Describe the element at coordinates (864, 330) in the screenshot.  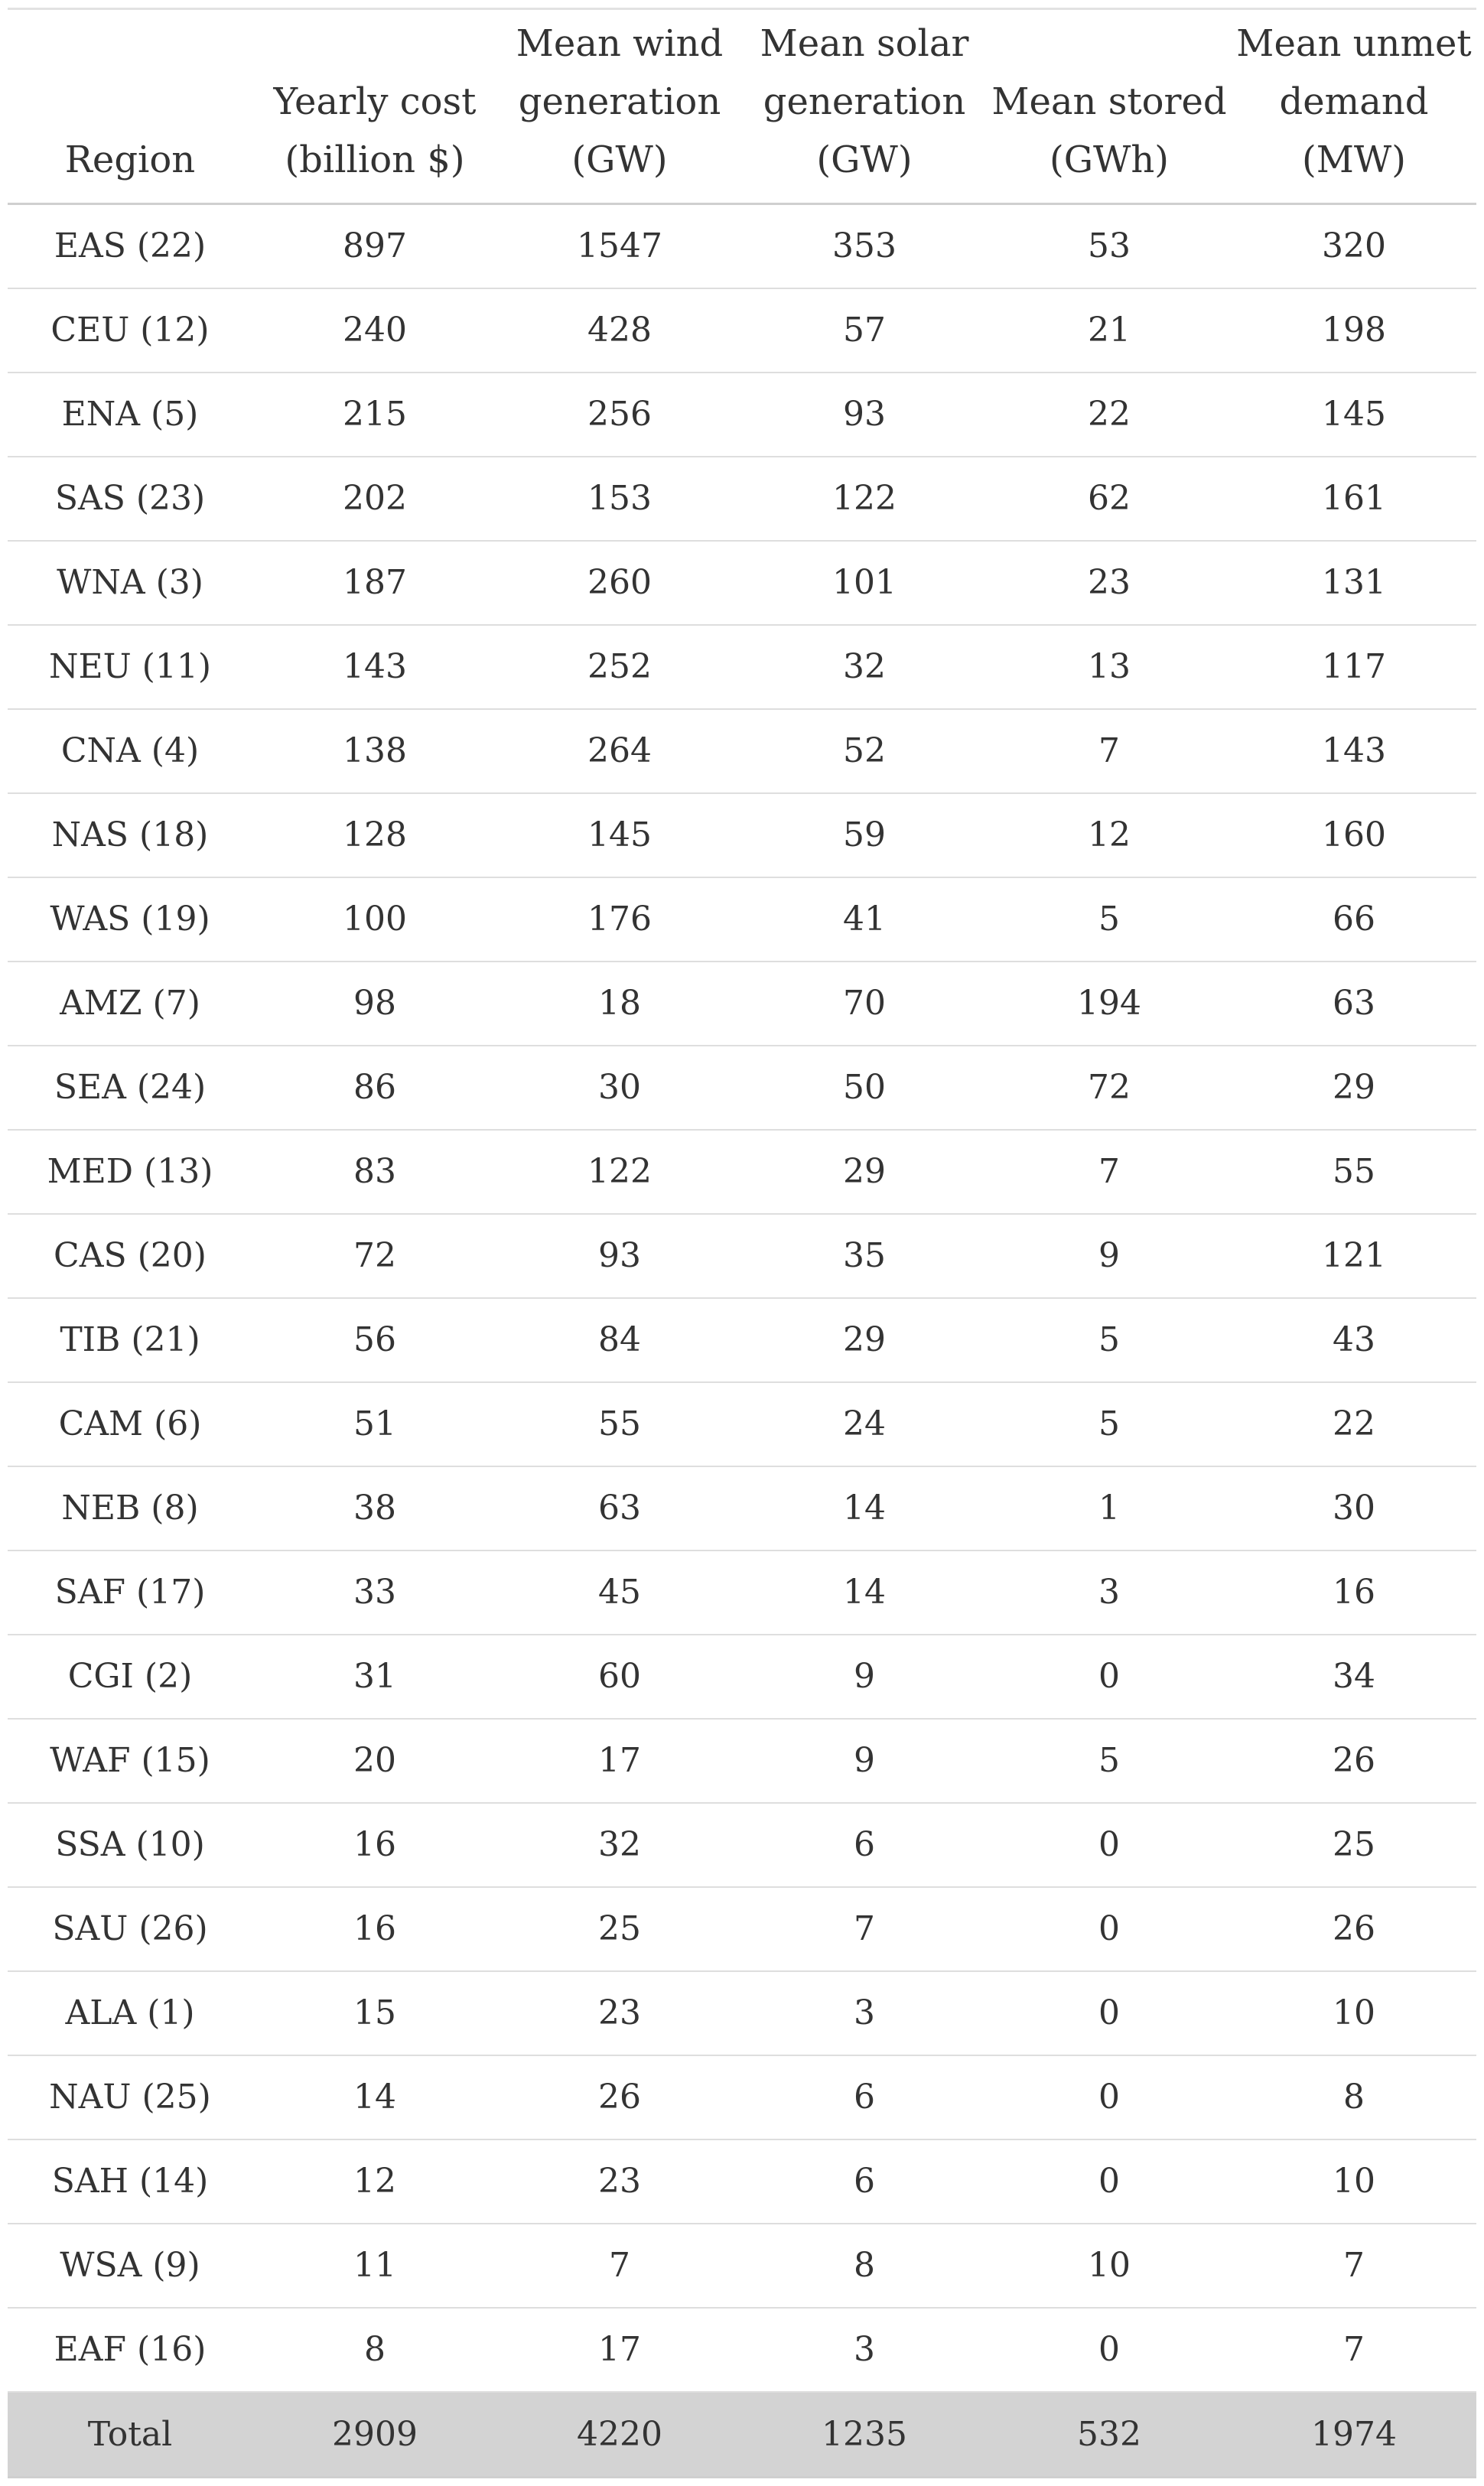
I see `cell-mean-solar: 57` at that location.